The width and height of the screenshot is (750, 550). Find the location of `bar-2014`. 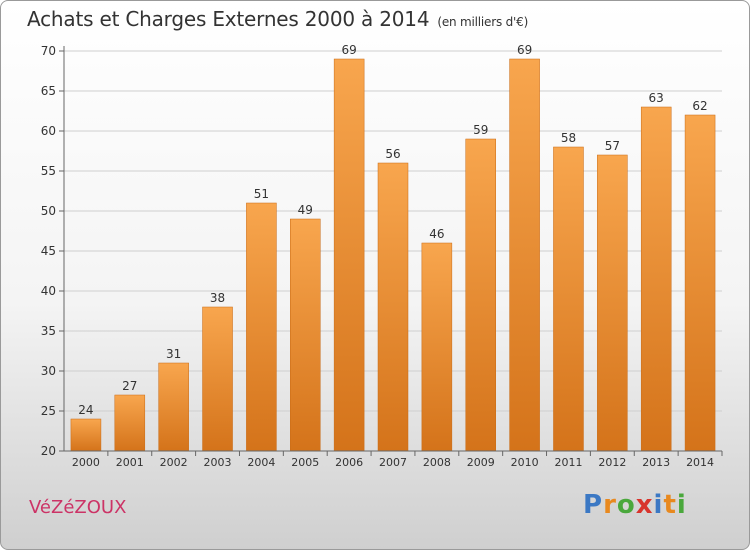

bar-2014 is located at coordinates (700, 283).